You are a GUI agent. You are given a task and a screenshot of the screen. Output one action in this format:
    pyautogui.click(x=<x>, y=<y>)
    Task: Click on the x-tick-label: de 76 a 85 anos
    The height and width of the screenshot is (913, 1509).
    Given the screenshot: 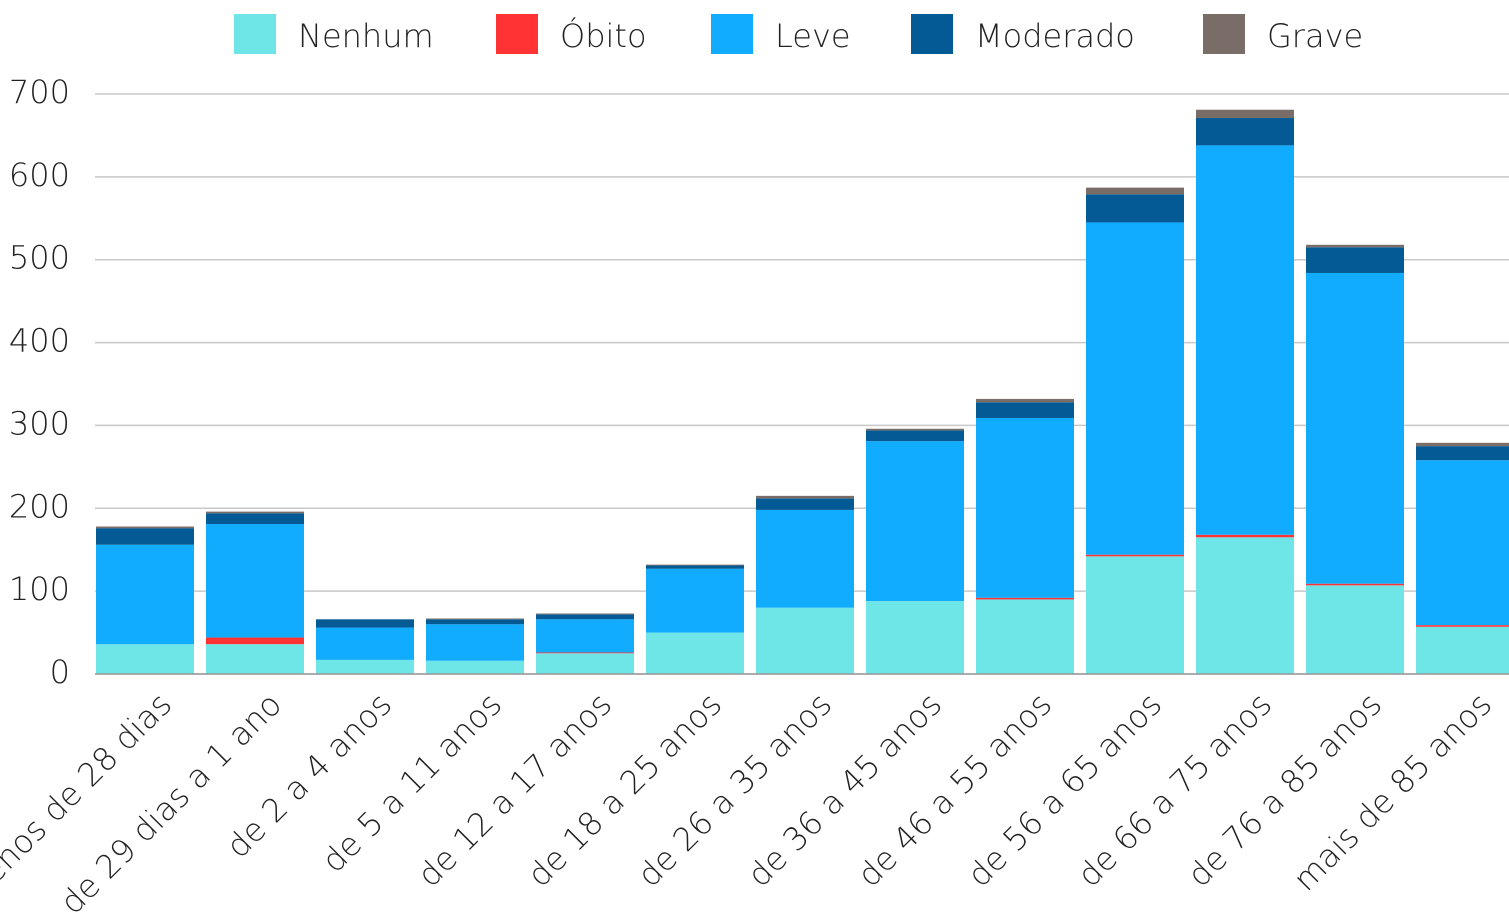 What is the action you would take?
    pyautogui.click(x=1284, y=789)
    